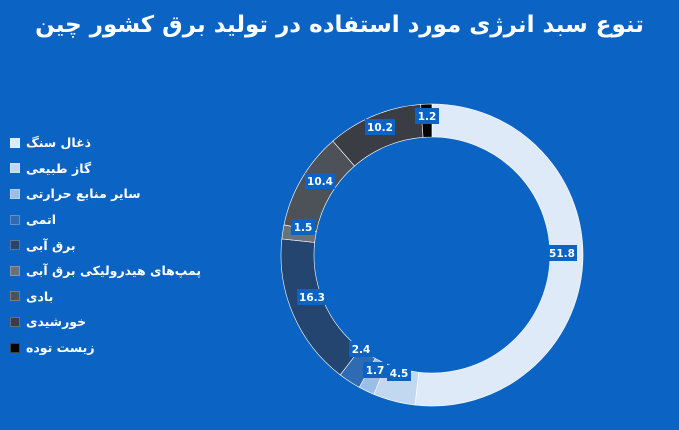 The width and height of the screenshot is (679, 430). What do you see at coordinates (51, 245) in the screenshot?
I see `legend-label: برق آبی` at bounding box center [51, 245].